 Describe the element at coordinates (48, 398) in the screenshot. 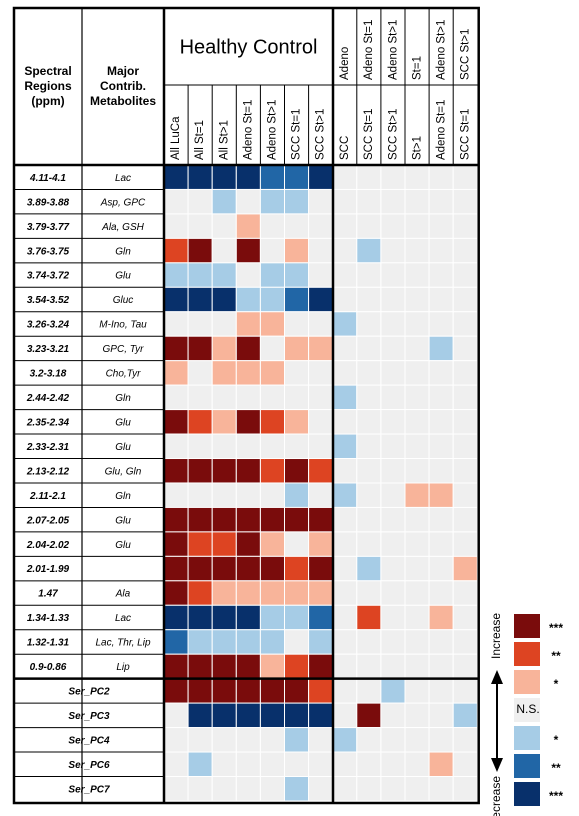

I see `row-region-label: 2.44-2.42` at that location.